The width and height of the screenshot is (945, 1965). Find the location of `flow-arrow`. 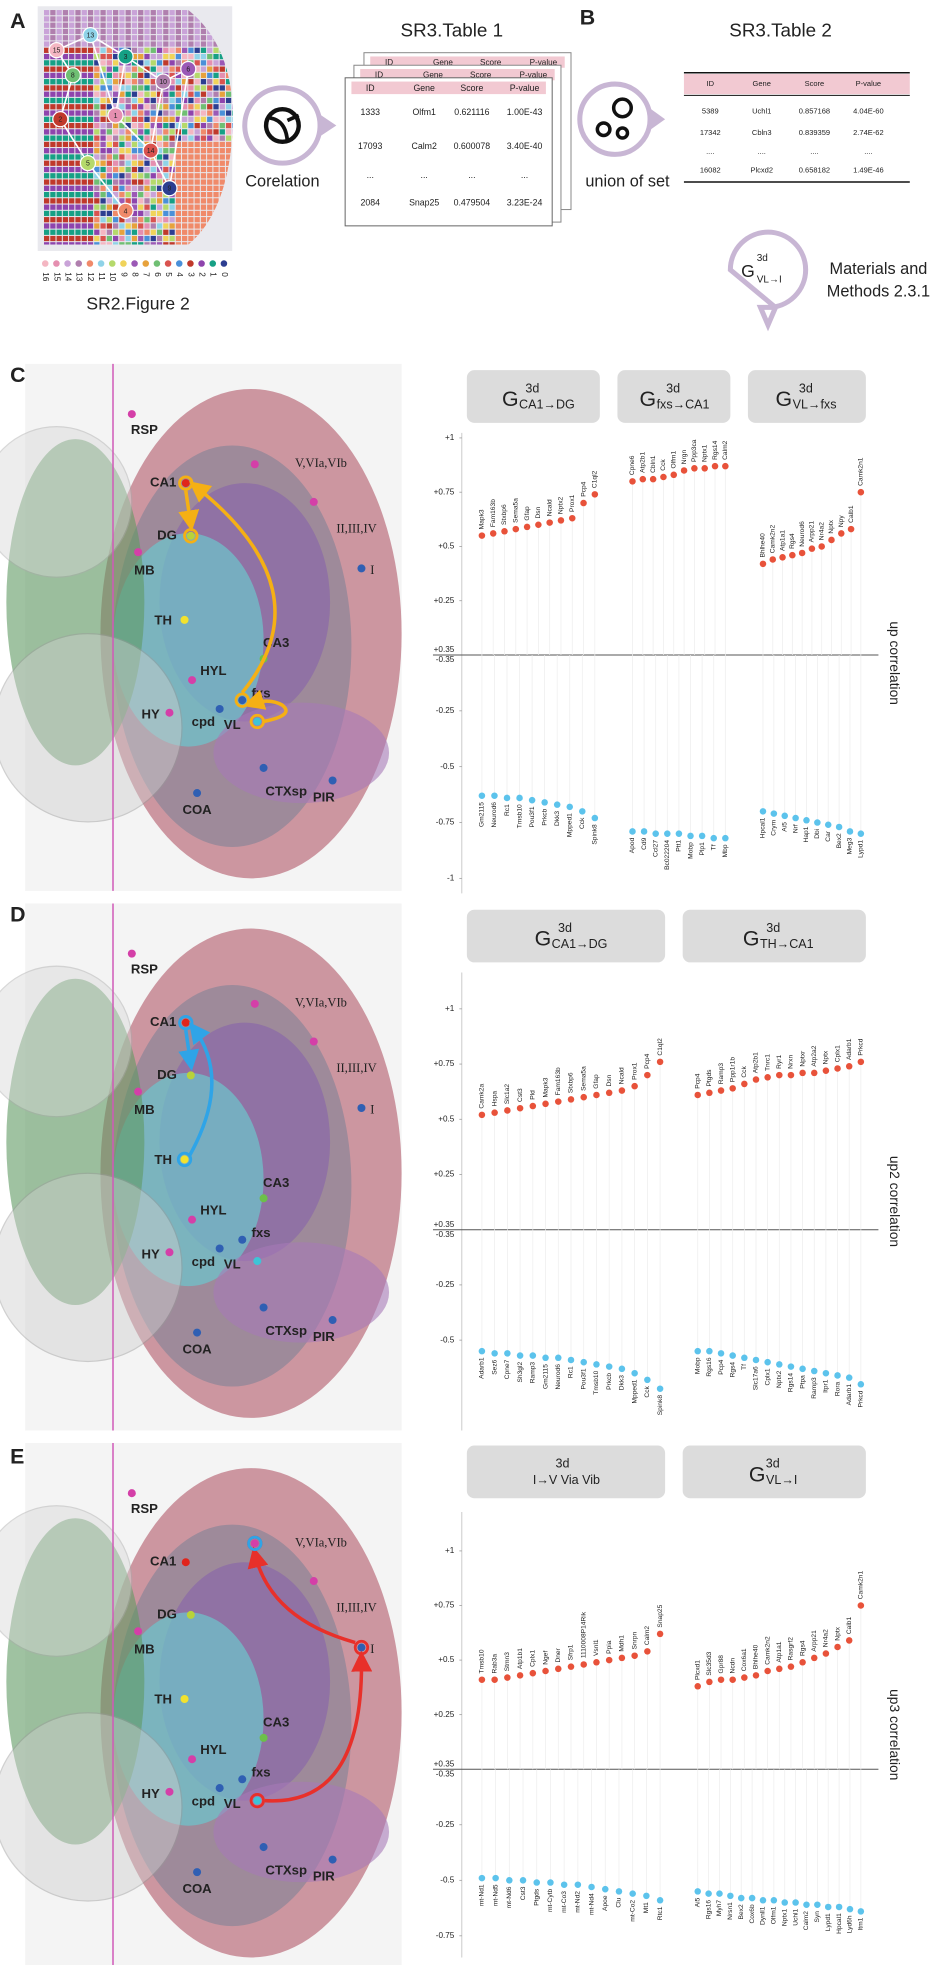

flow-arrow is located at coordinates (189, 1050).